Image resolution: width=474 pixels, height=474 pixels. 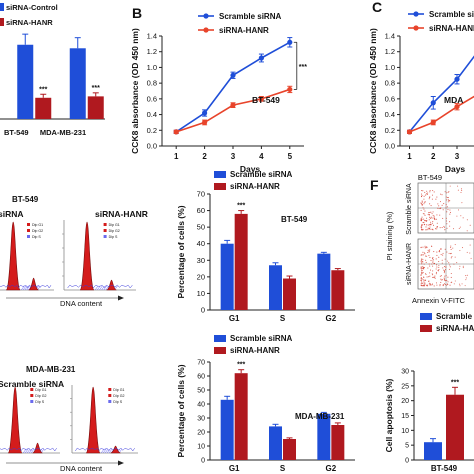 What do you see at coordinates (426, 316) in the screenshot?
I see `legend-swatch-scramble` at bounding box center [426, 316].